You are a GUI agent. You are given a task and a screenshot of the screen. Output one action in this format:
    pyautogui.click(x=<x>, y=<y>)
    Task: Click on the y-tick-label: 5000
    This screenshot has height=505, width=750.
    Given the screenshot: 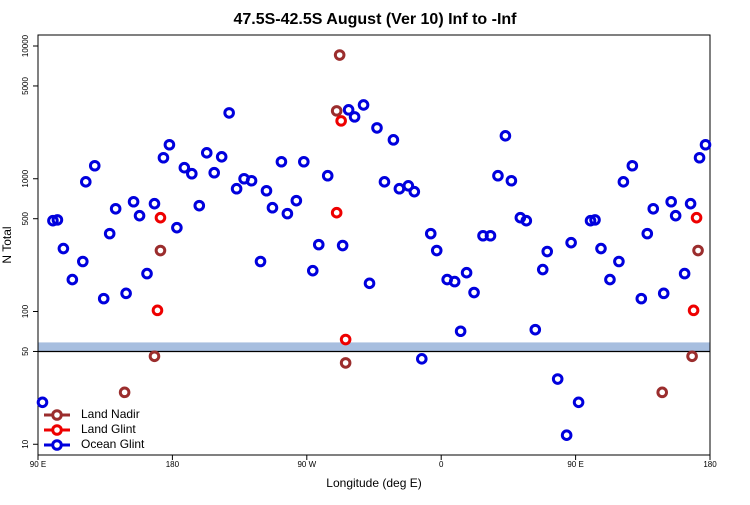 What is the action you would take?
    pyautogui.click(x=25, y=86)
    